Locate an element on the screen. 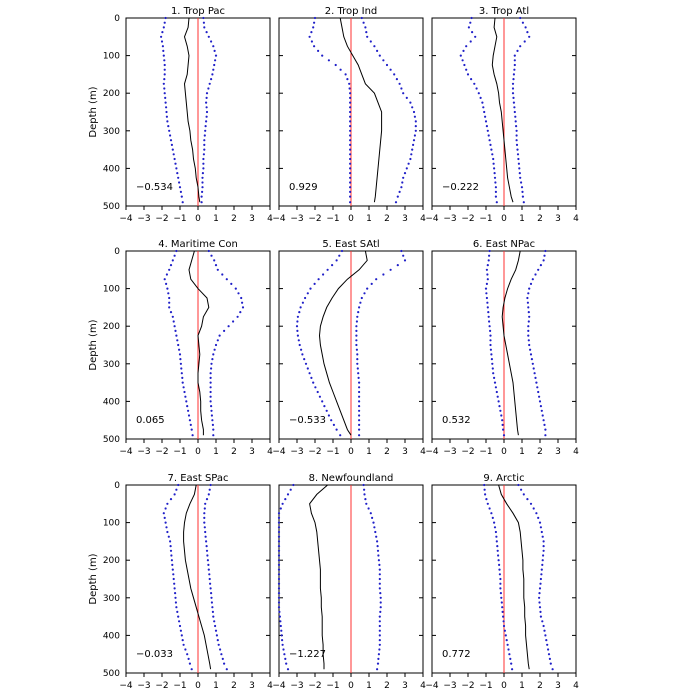 The height and width of the screenshot is (700, 700). panel-4-x-tick-label: 3 is located at coordinates (252, 452).